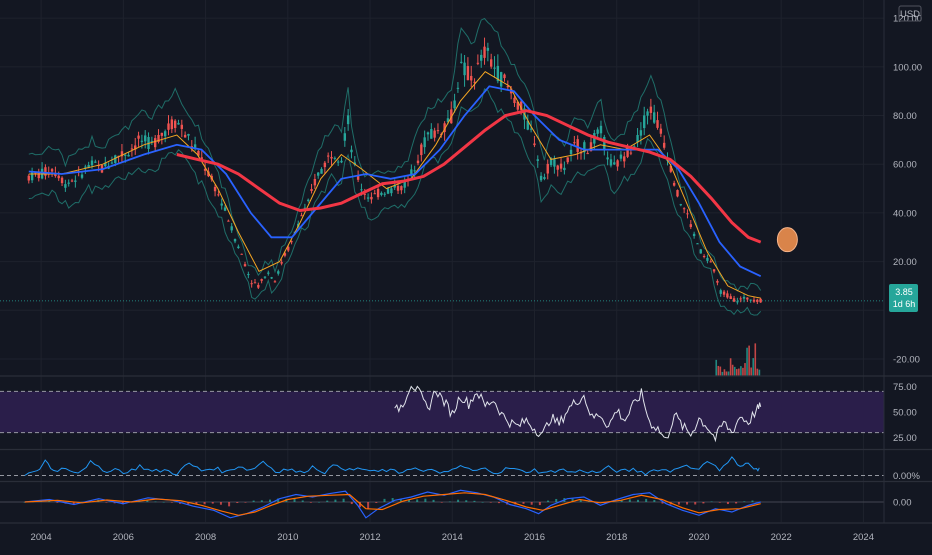 The image size is (932, 555). Describe the element at coordinates (904, 292) in the screenshot. I see `price-tag-price: 3.85` at that location.